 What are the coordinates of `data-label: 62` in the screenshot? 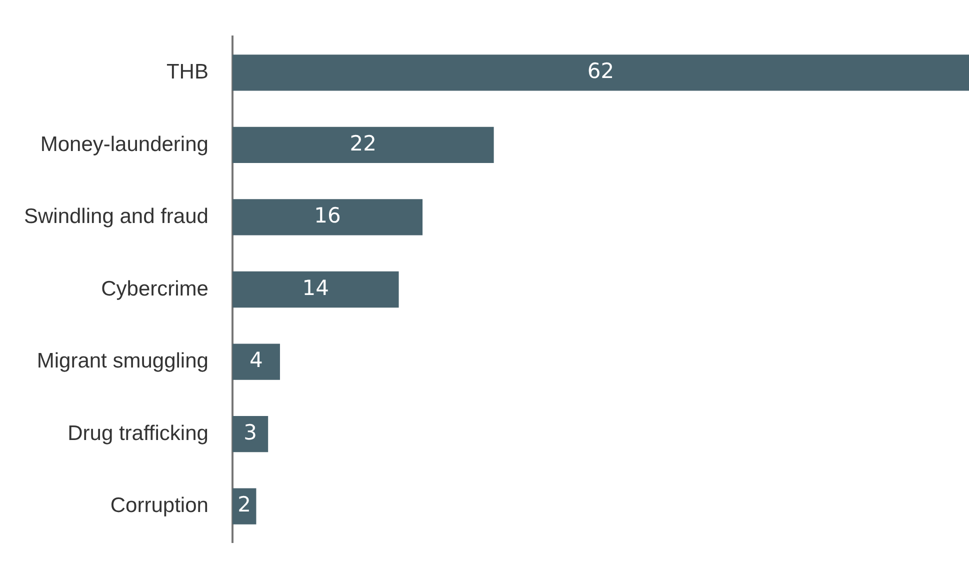 It's located at (600, 71).